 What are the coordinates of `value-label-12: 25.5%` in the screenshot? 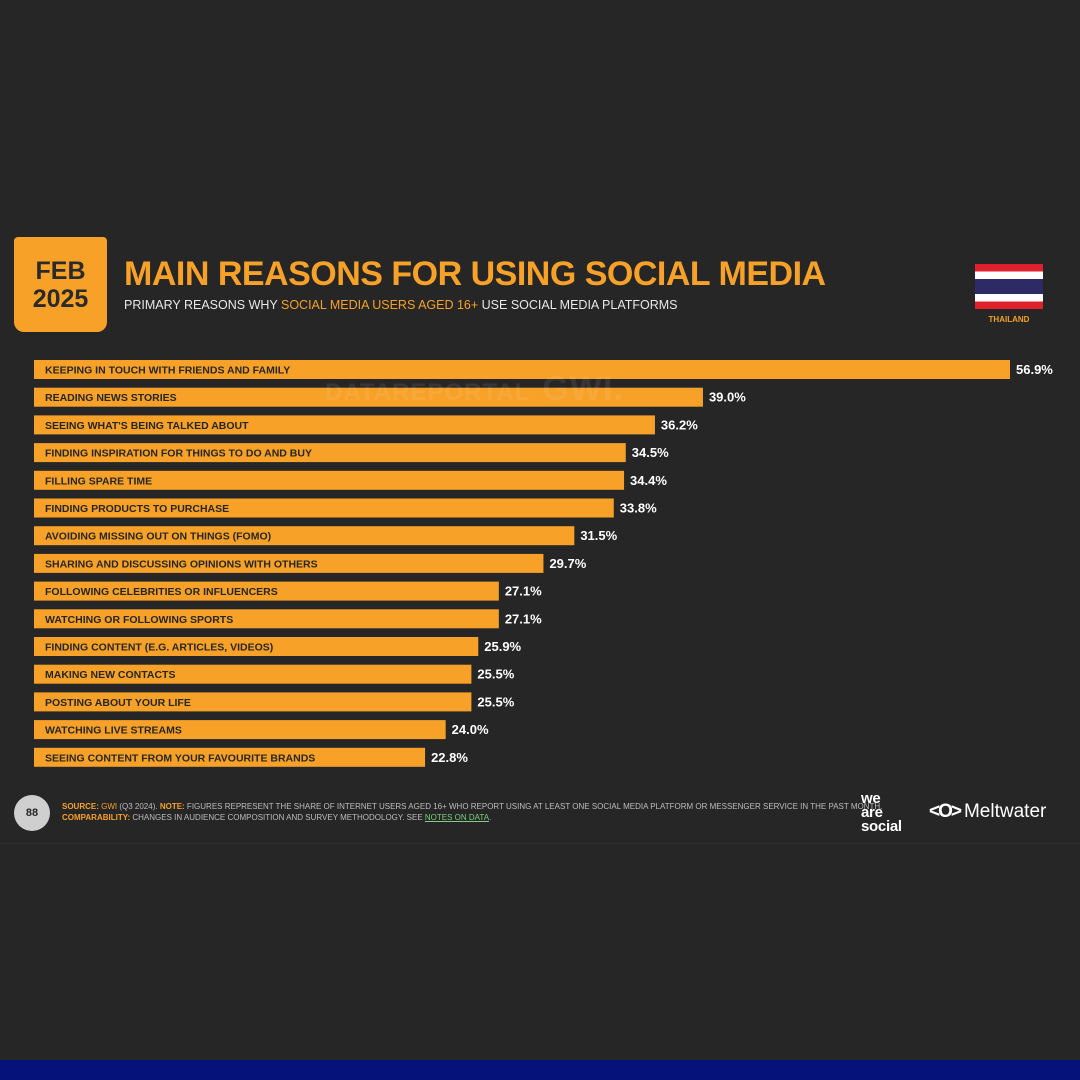 It's located at (495, 701).